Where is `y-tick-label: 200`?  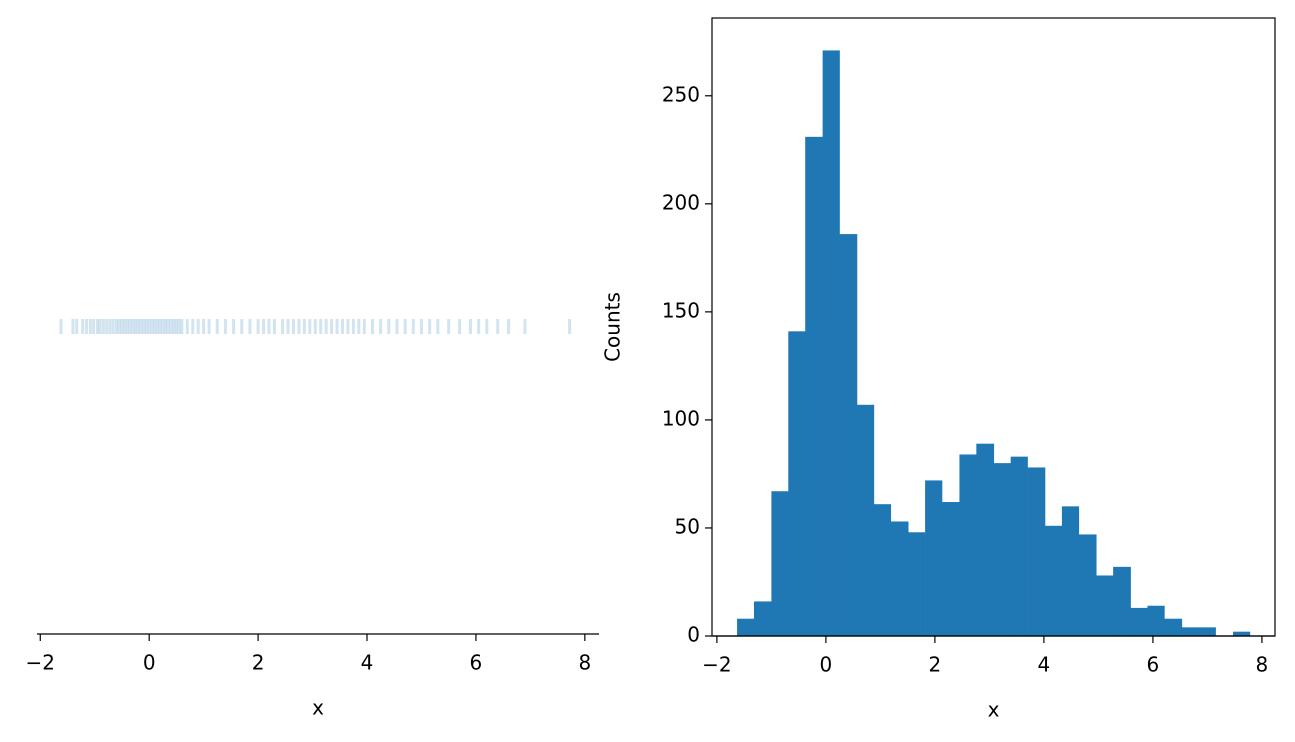
y-tick-label: 200 is located at coordinates (681, 202).